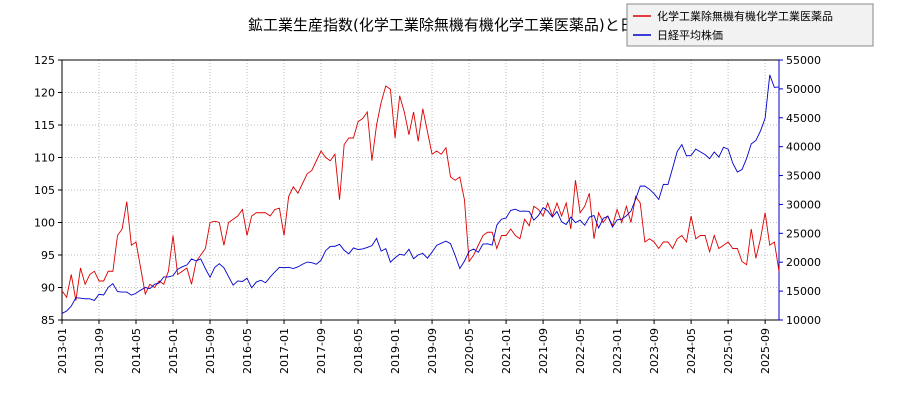  I want to click on y2-tick-label: 30000, so click(803, 204).